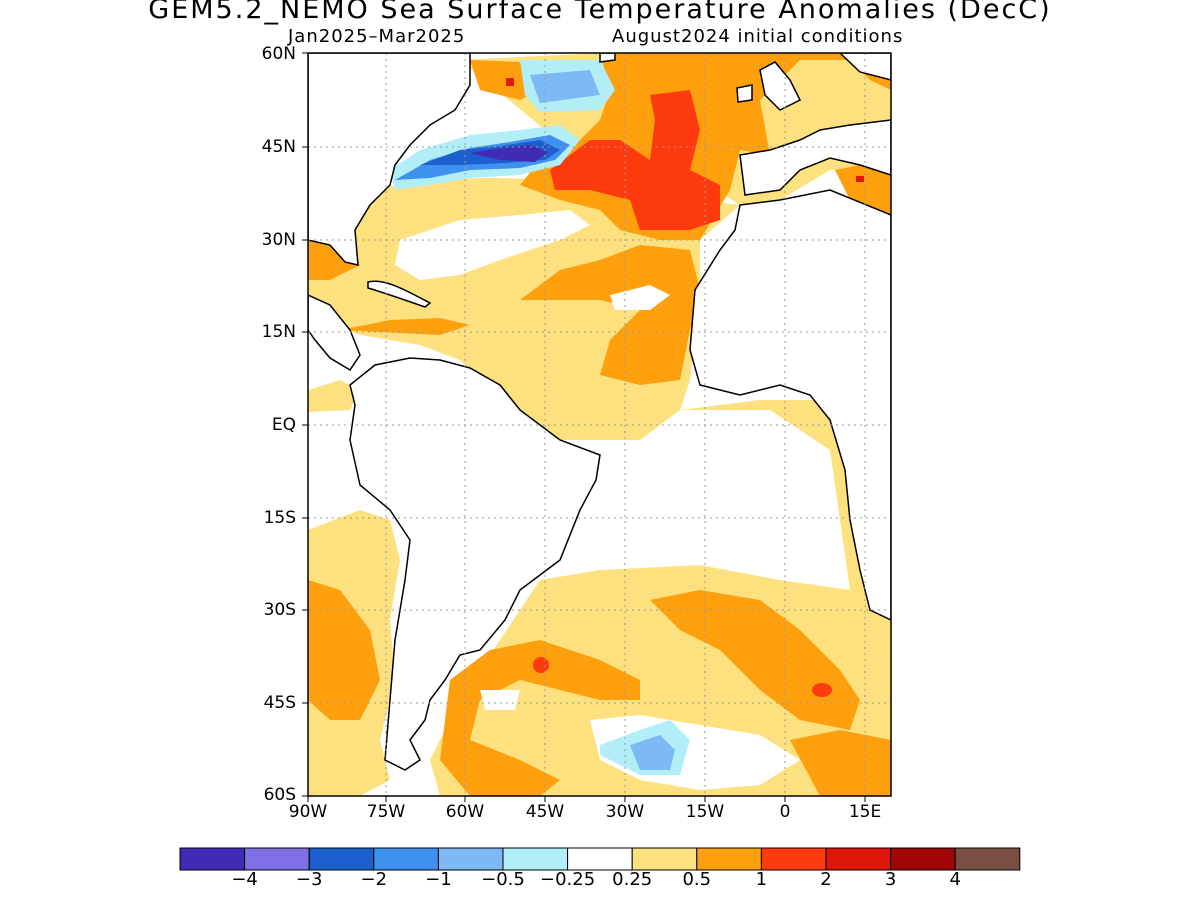 This screenshot has width=1200, height=900. I want to click on africa-land, so click(790, 405).